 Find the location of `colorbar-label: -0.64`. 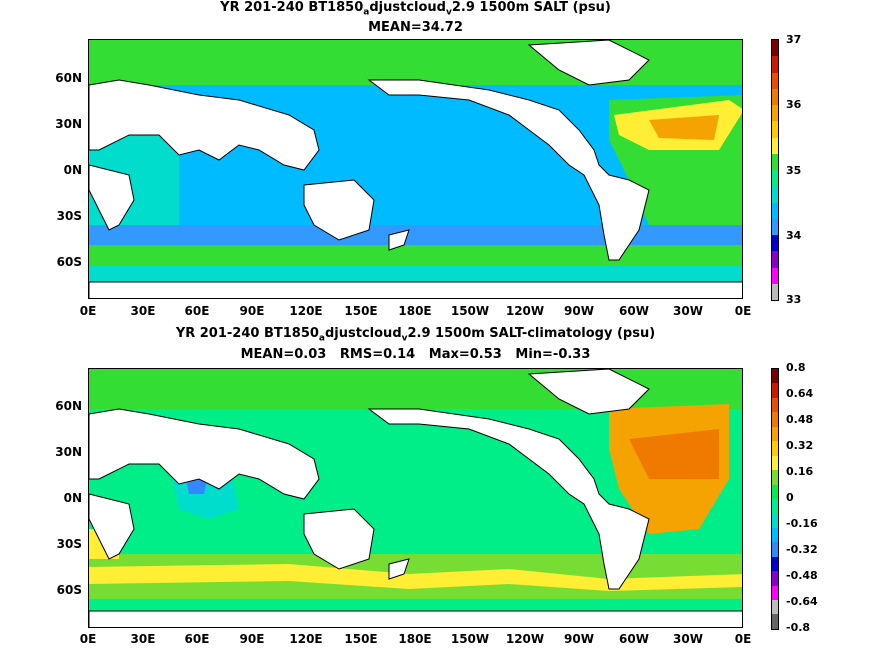

colorbar-label: -0.64 is located at coordinates (802, 601).